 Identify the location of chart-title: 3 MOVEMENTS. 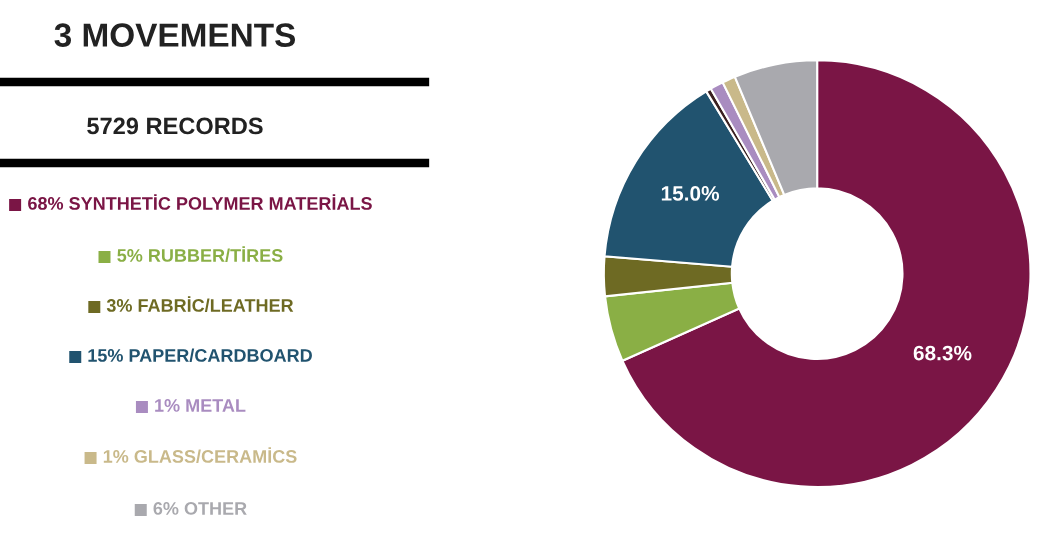
(175, 35).